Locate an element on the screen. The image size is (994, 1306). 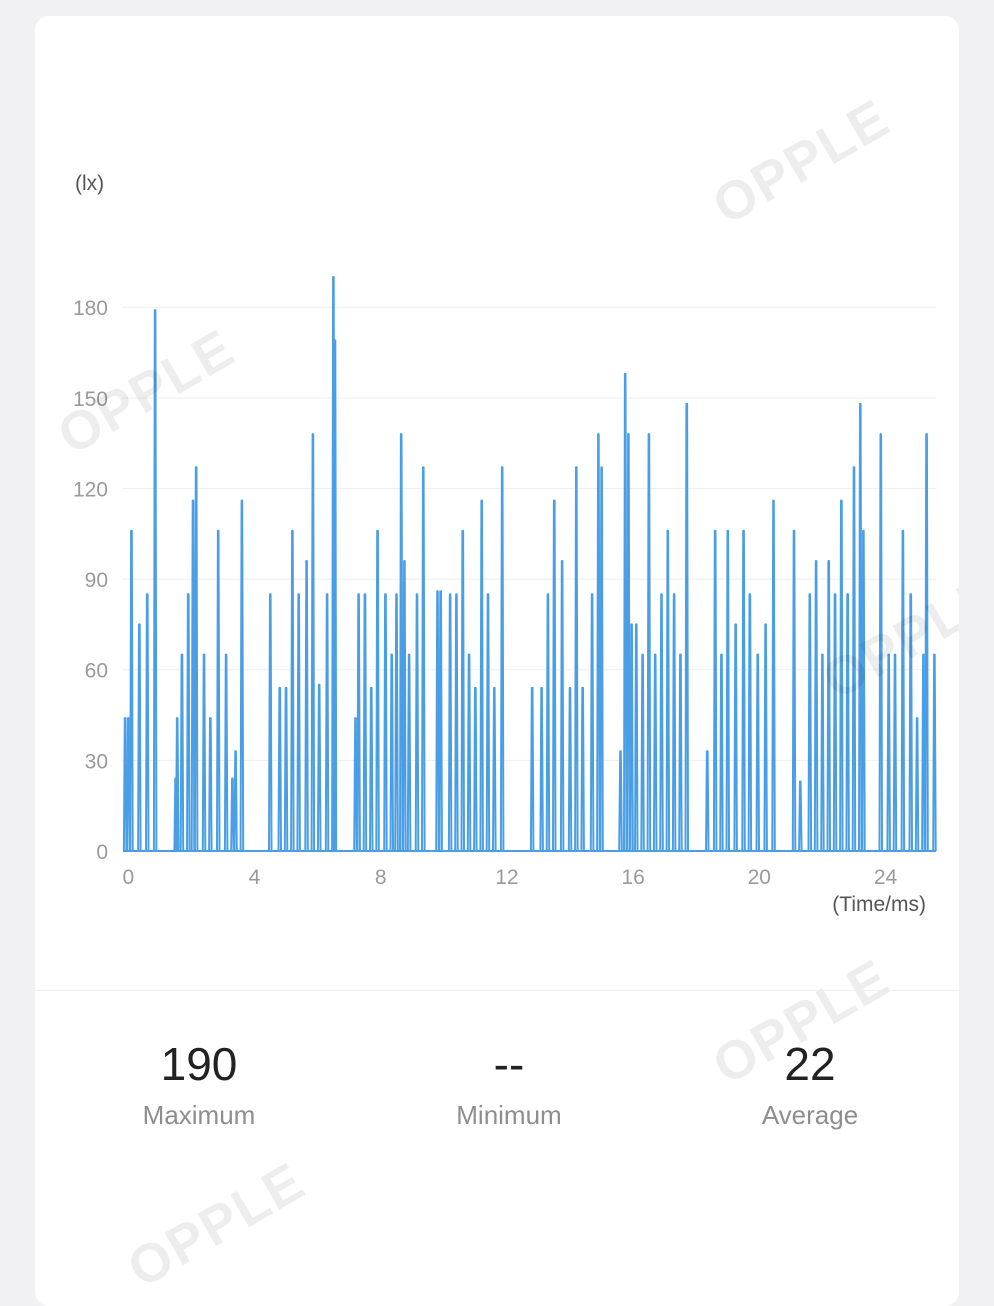
watermark: OPPLE is located at coordinates (216, 1225).